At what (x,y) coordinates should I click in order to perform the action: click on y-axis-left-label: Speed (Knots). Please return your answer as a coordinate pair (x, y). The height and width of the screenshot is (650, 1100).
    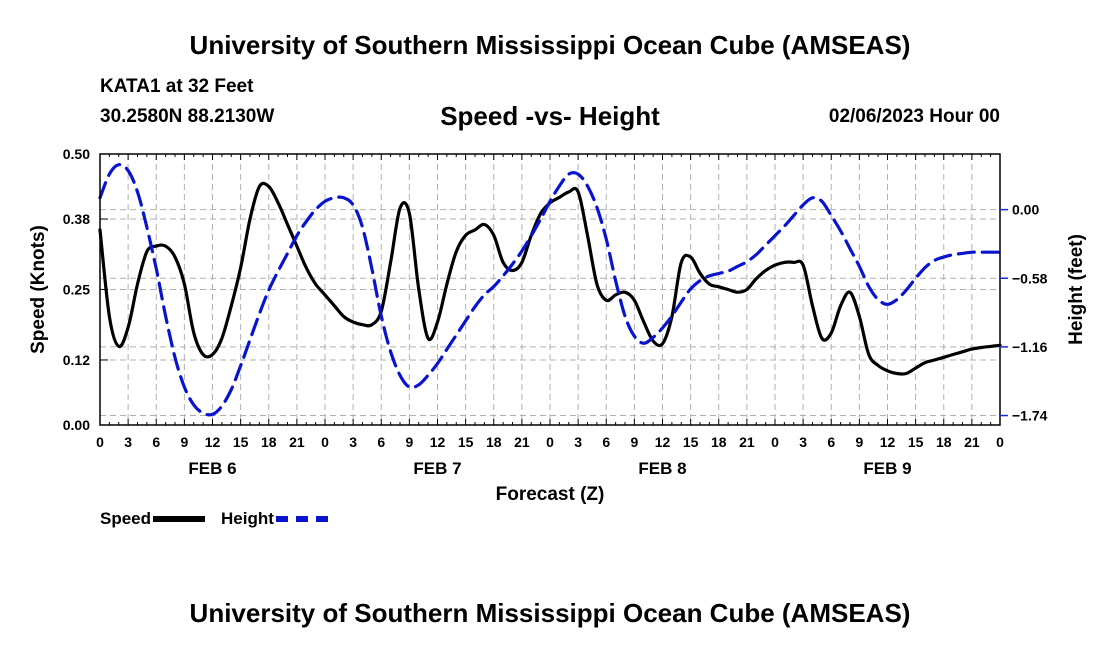
    Looking at the image, I should click on (38, 289).